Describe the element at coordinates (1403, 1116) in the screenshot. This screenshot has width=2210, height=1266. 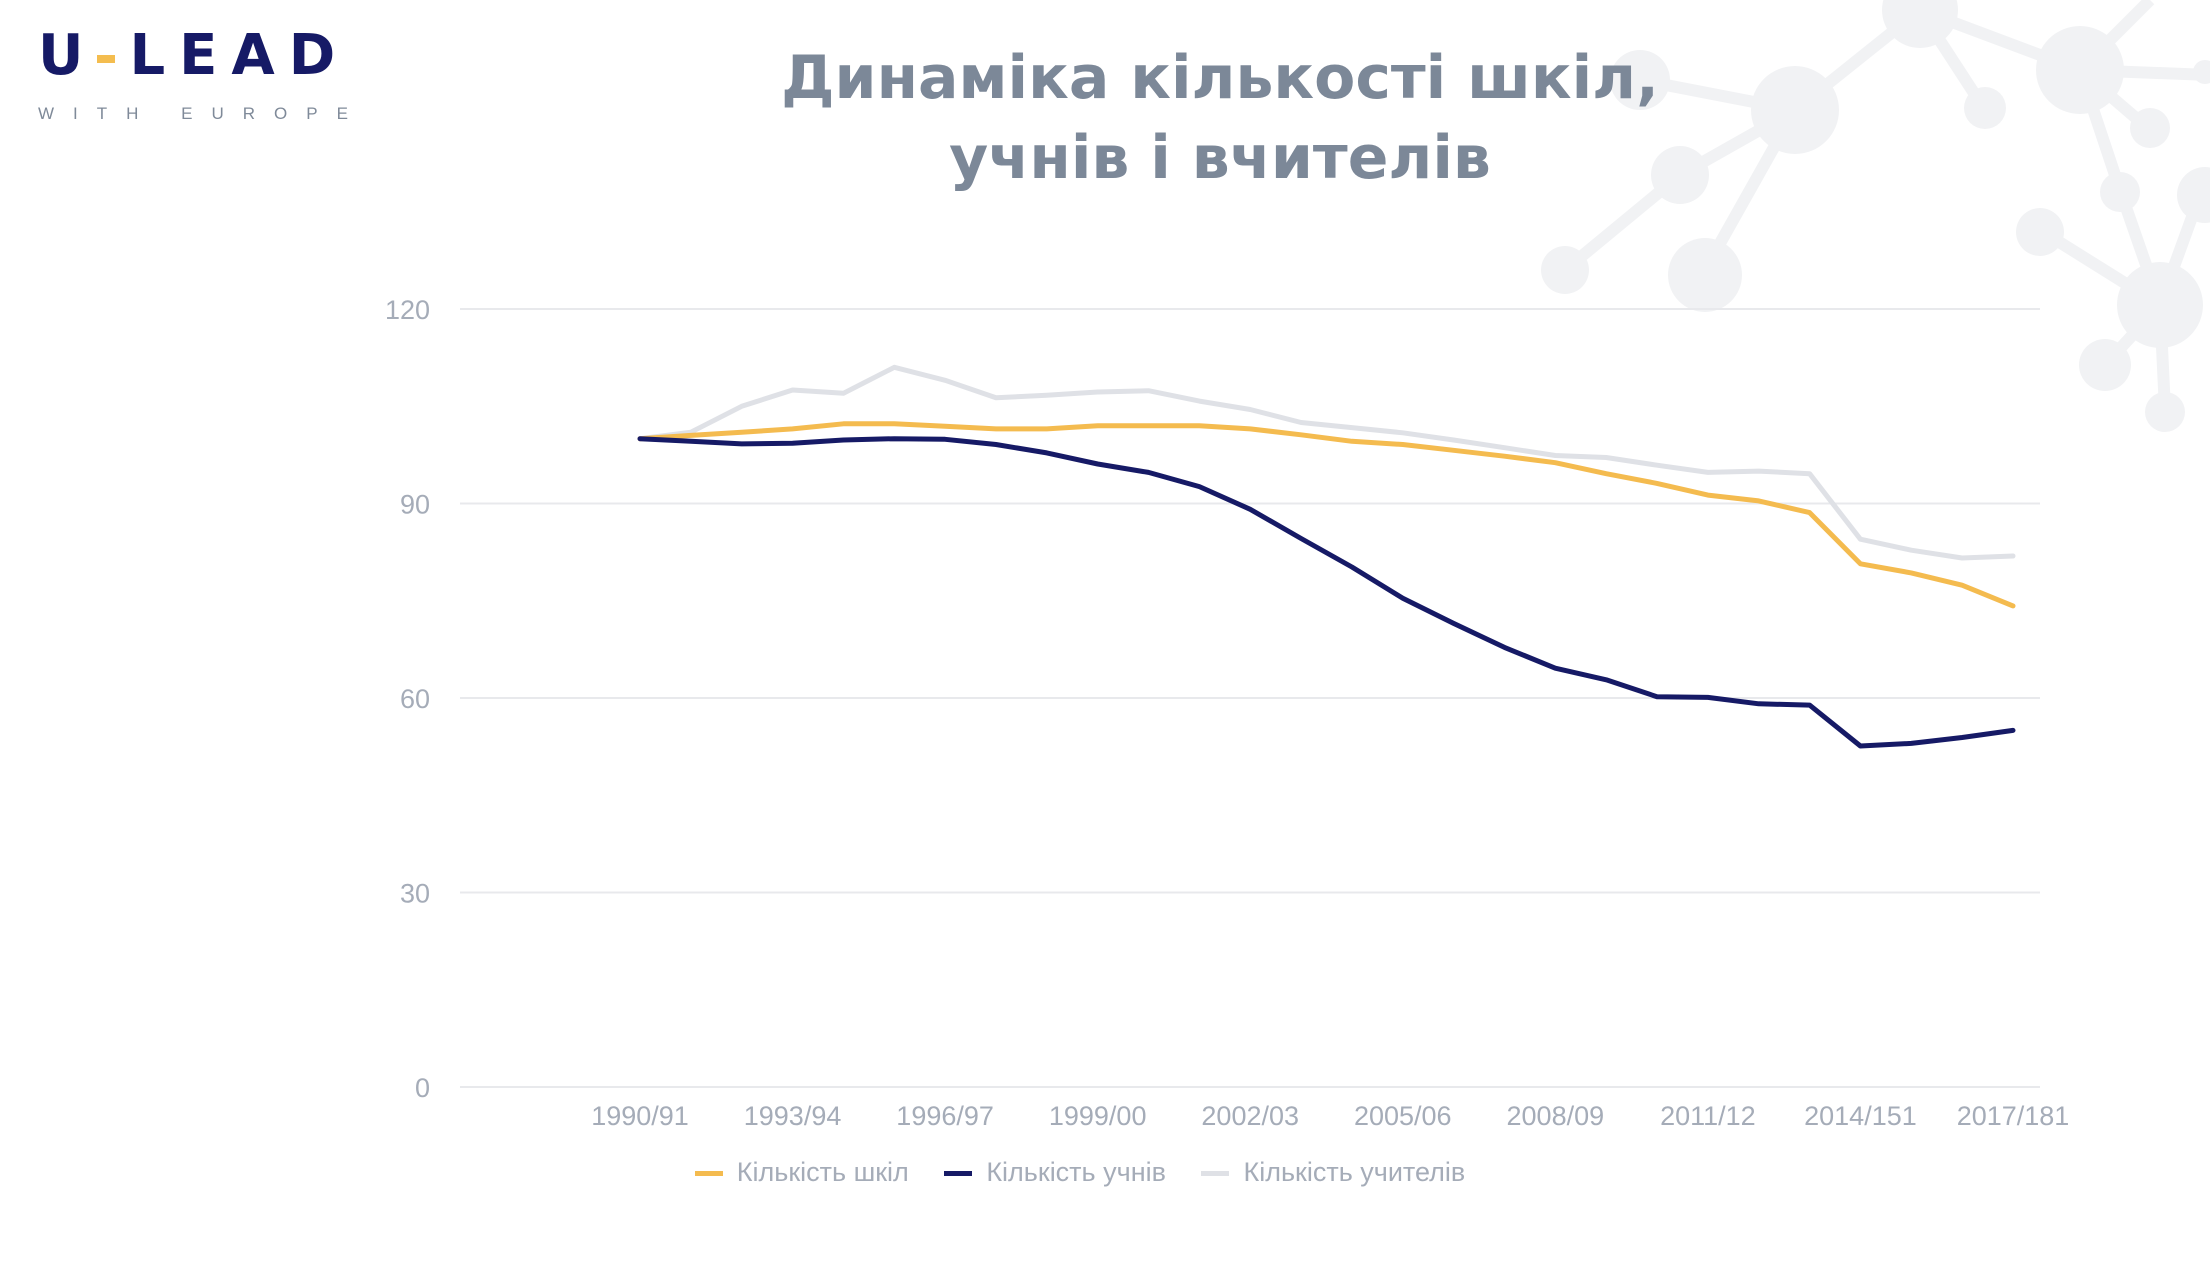
I see `x-tick-label: 2005/06` at that location.